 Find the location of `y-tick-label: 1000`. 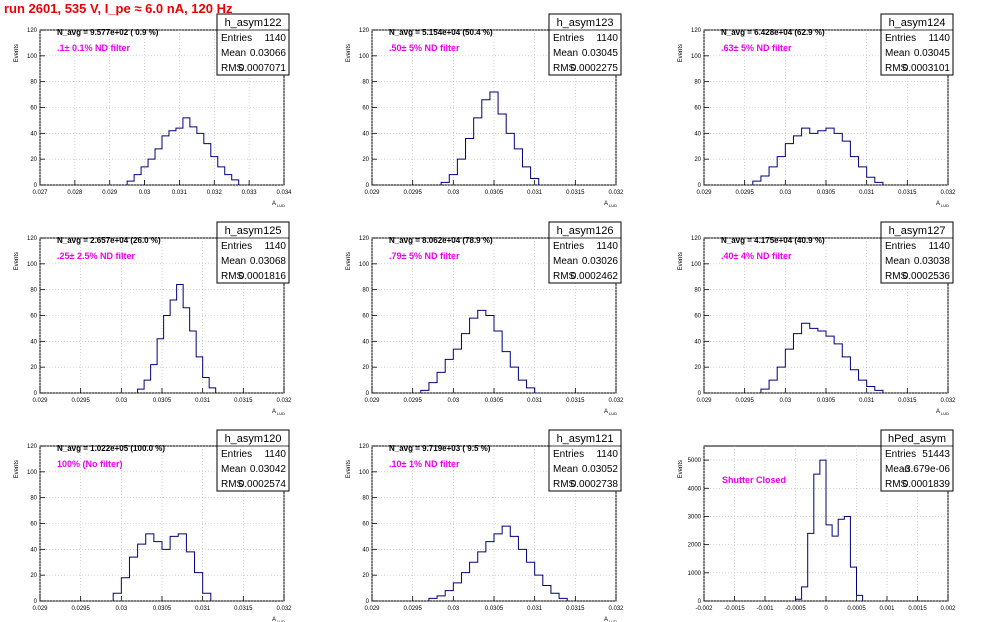

y-tick-label: 1000 is located at coordinates (695, 574).